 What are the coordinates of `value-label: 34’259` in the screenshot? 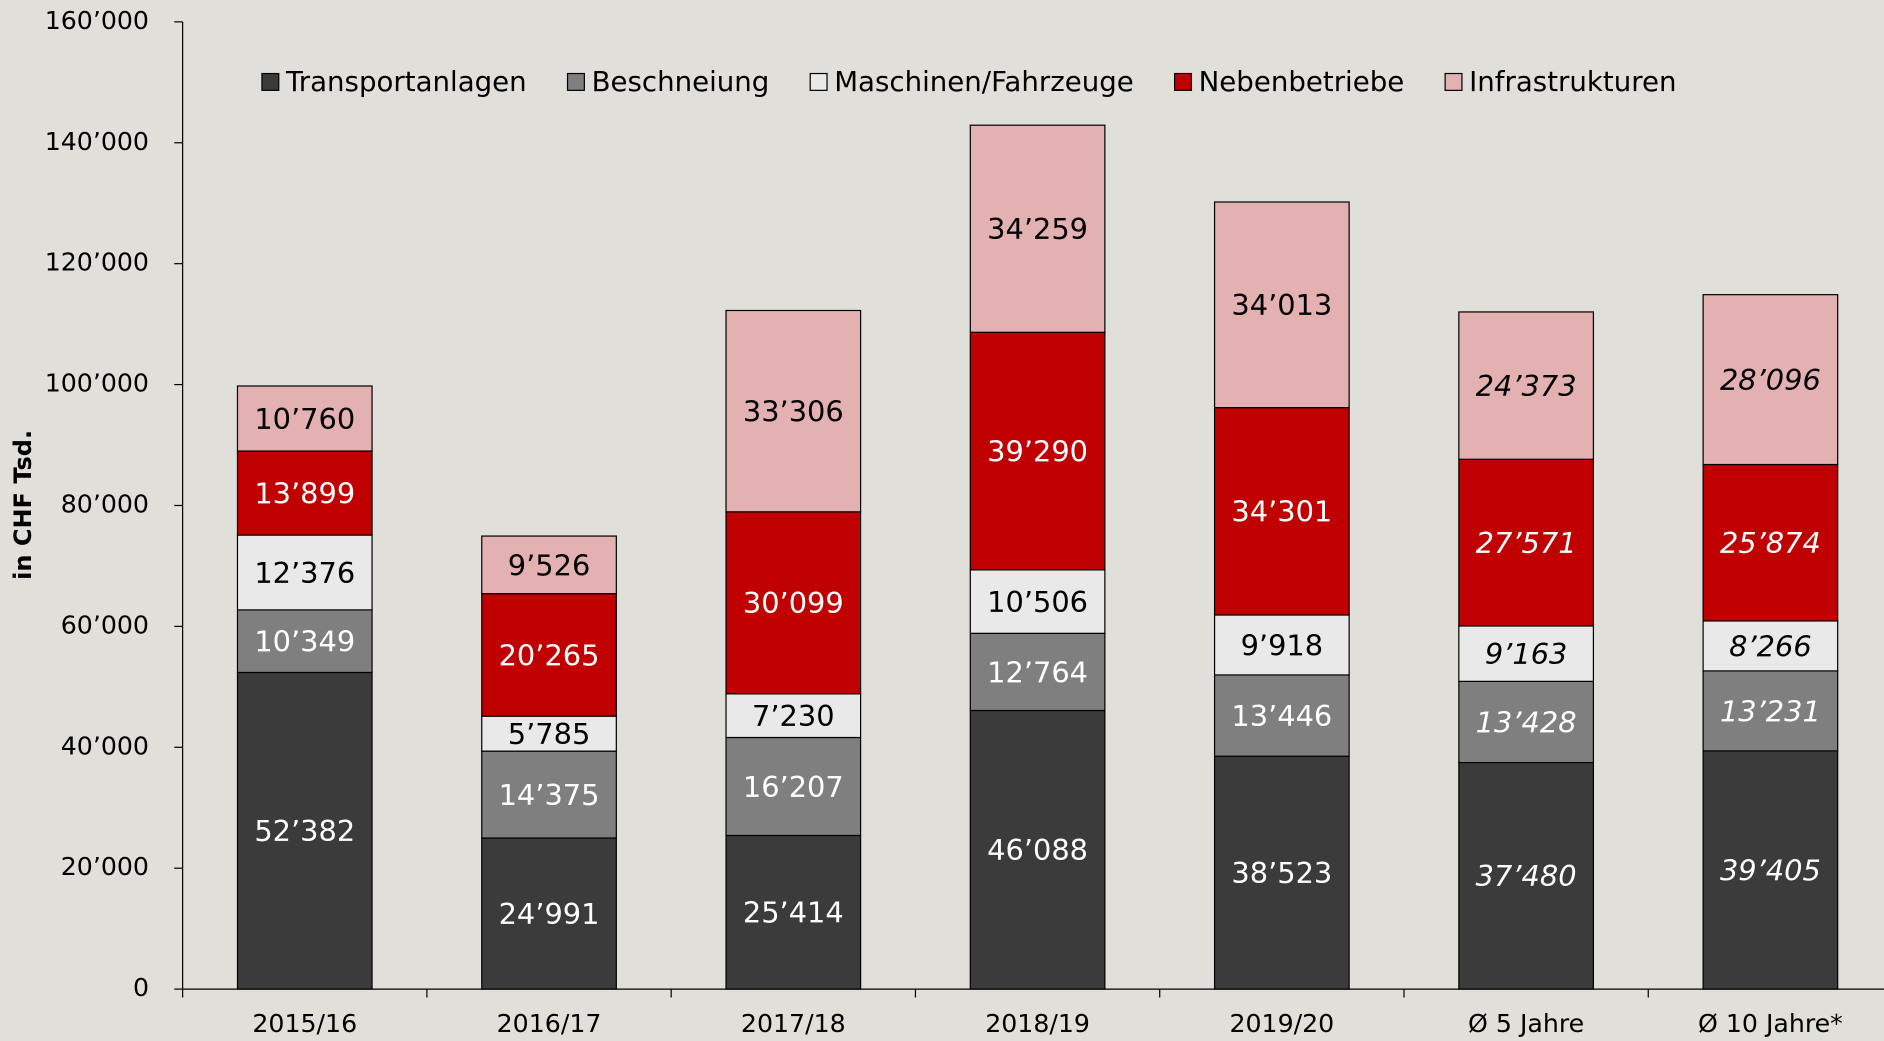 It's located at (1037, 229).